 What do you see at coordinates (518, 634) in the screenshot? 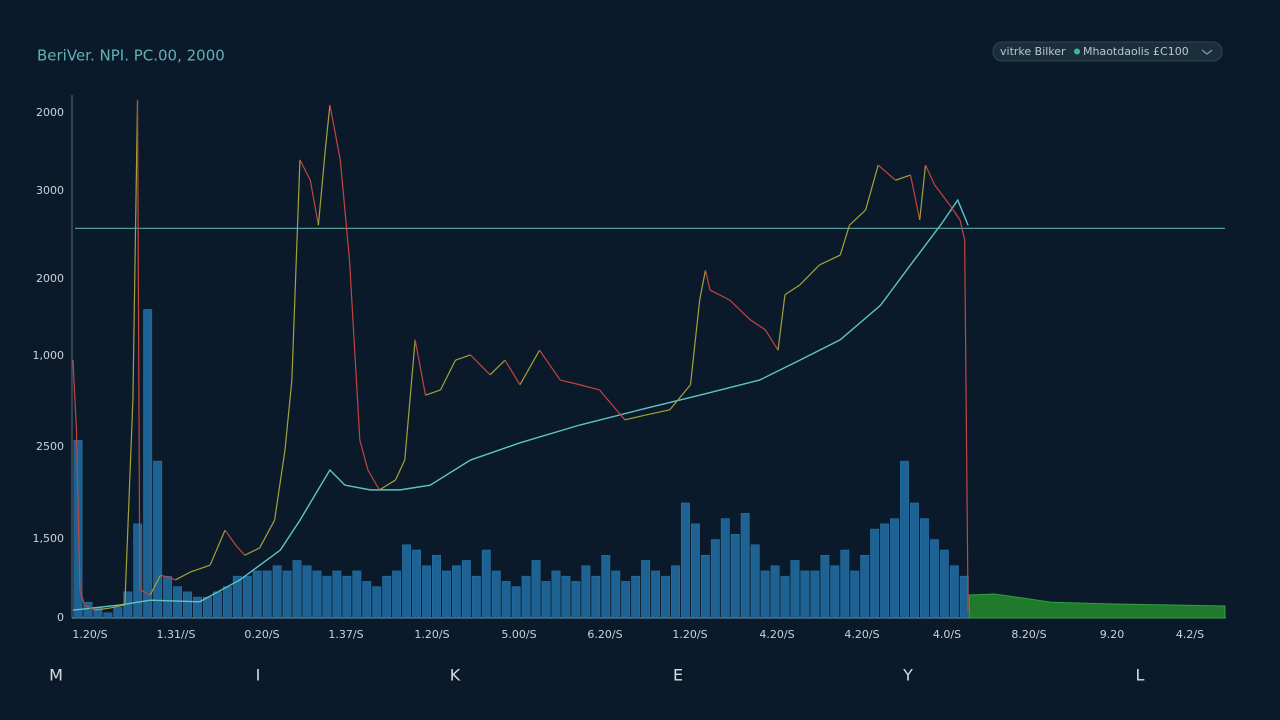
I see `x-tick-label: 5.00/S` at bounding box center [518, 634].